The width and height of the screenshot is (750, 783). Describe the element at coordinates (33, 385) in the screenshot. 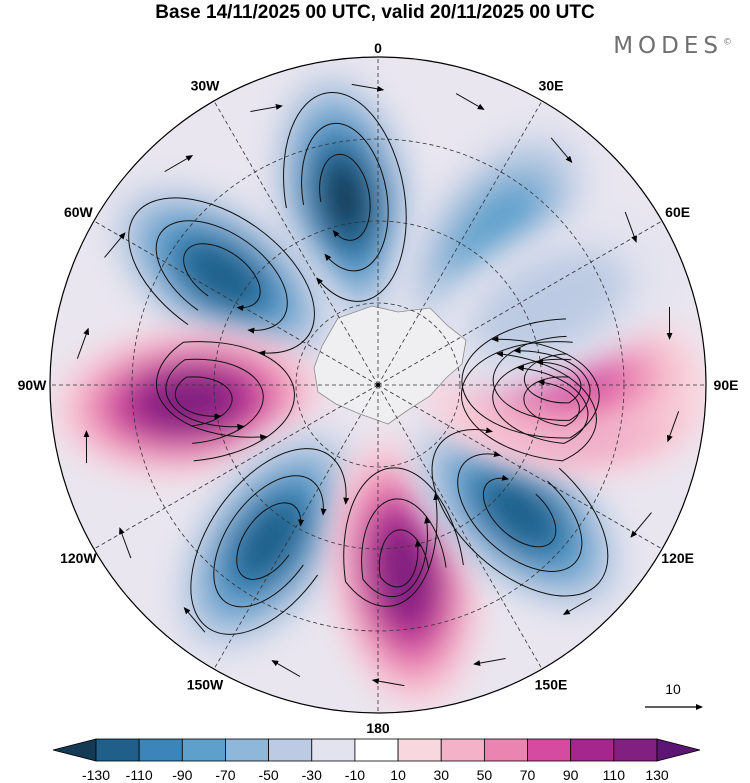

I see `meridian-label: 90W` at that location.